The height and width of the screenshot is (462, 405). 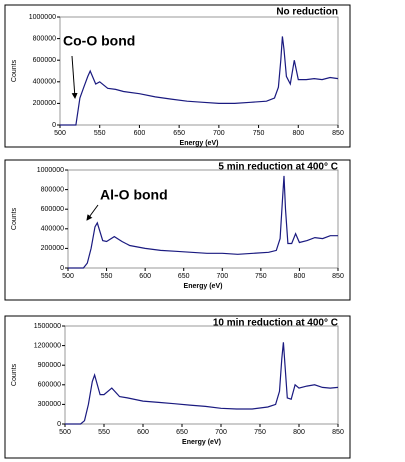 What do you see at coordinates (47, 345) in the screenshot?
I see `y-tick-label: 1200000` at bounding box center [47, 345].